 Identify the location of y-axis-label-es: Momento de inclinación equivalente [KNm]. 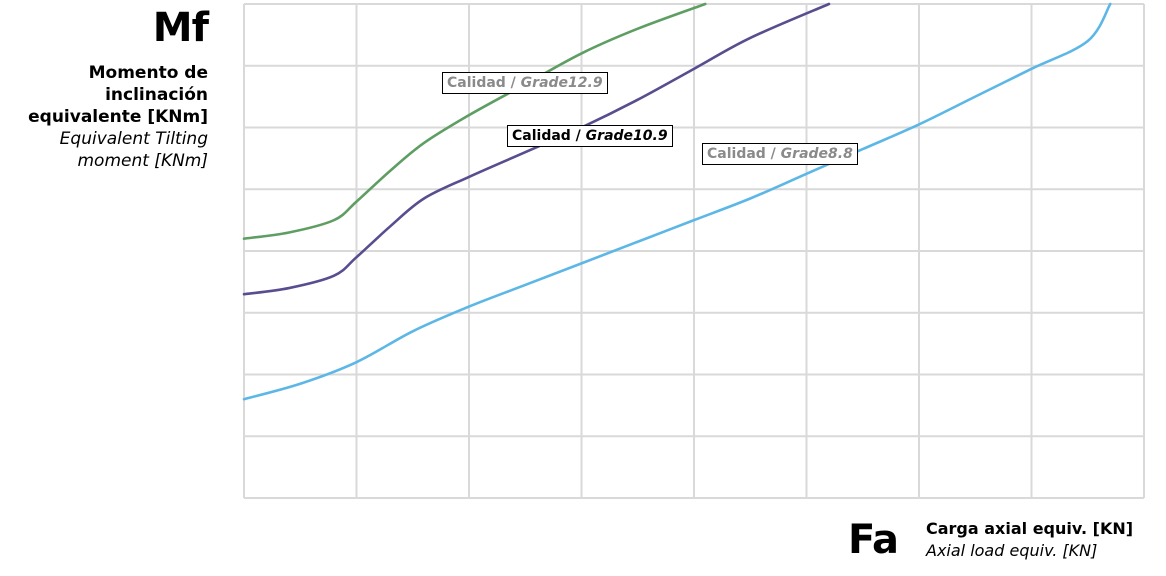
(118, 95).